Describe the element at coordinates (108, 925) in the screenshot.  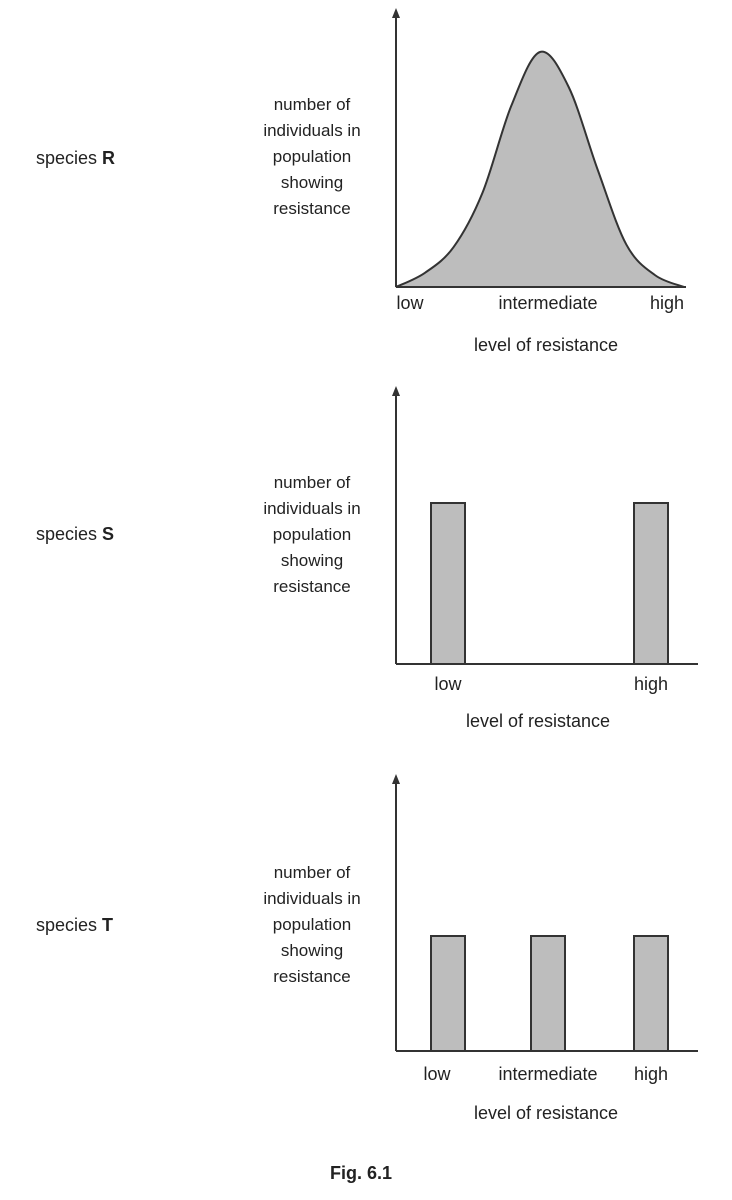
I see `species-t-letter: T` at that location.